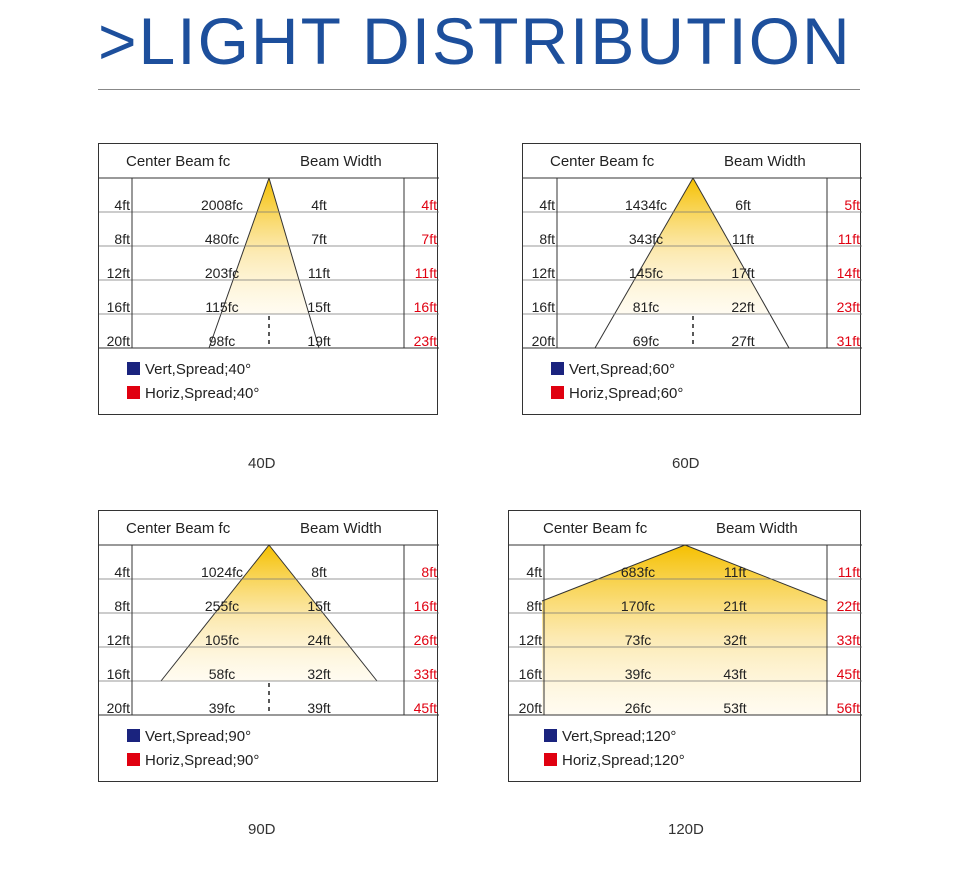 This screenshot has height=876, width=969. What do you see at coordinates (848, 239) in the screenshot?
I see `horiz-beam-width: 11ft` at bounding box center [848, 239].